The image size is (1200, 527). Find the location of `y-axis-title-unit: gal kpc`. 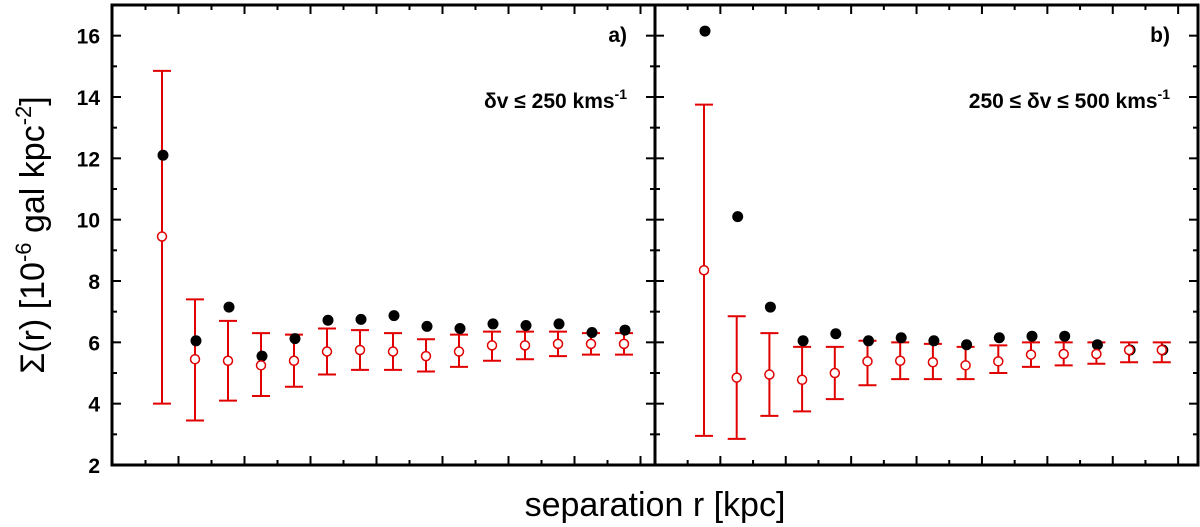

y-axis-title-unit: gal kpc is located at coordinates (33, 183).